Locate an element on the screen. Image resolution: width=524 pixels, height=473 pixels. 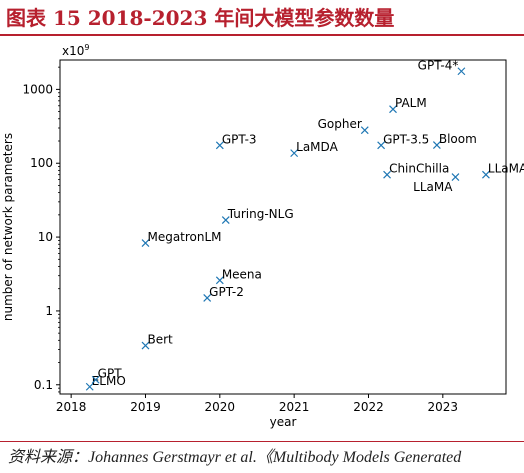
data-point-meena: Meena is located at coordinates (238, 276).